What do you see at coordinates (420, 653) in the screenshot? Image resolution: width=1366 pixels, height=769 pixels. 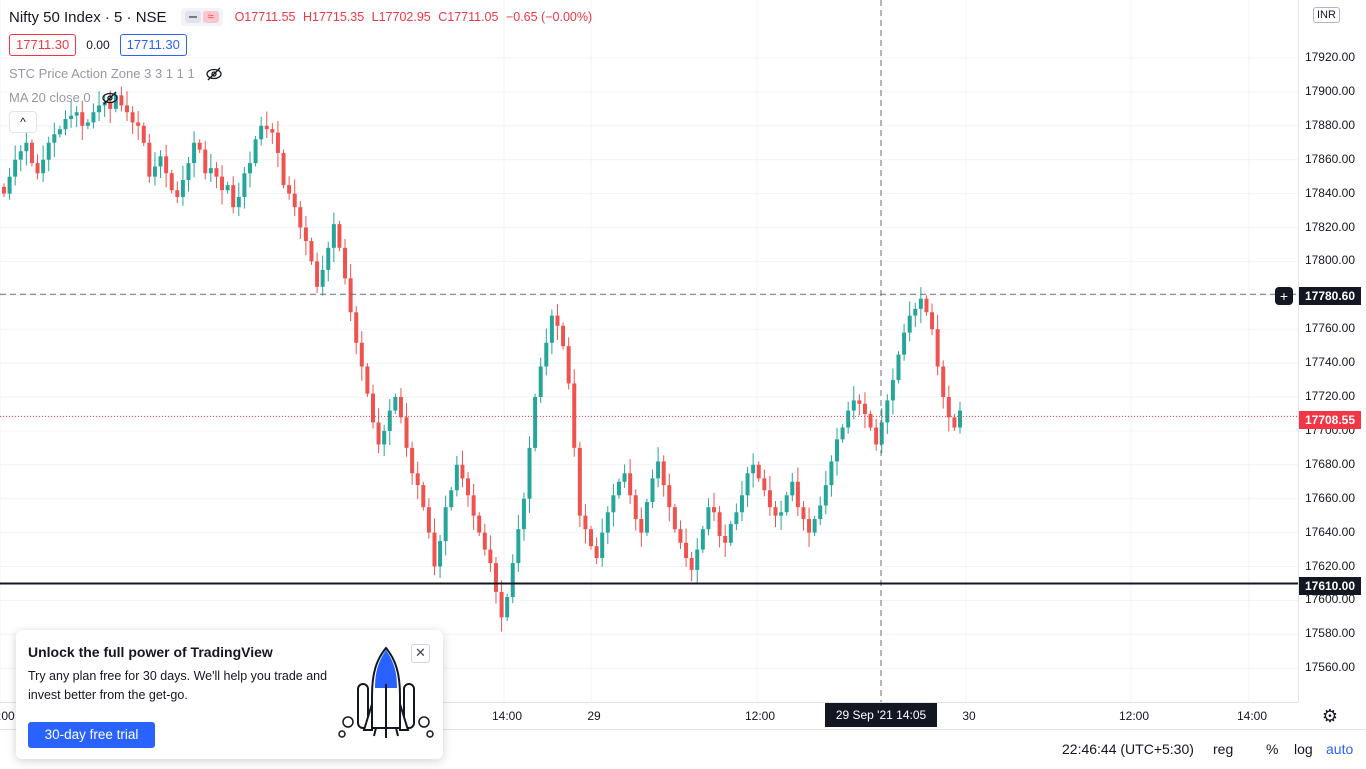 I see `close-icon: ✕` at bounding box center [420, 653].